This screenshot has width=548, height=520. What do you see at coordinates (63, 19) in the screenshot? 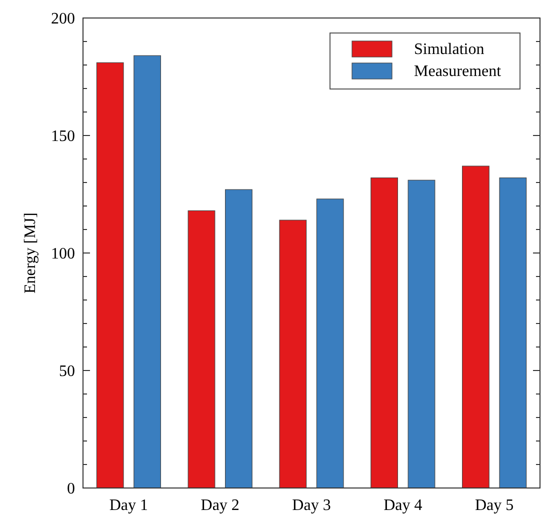
I see `y-tick-label: 200` at bounding box center [63, 19].